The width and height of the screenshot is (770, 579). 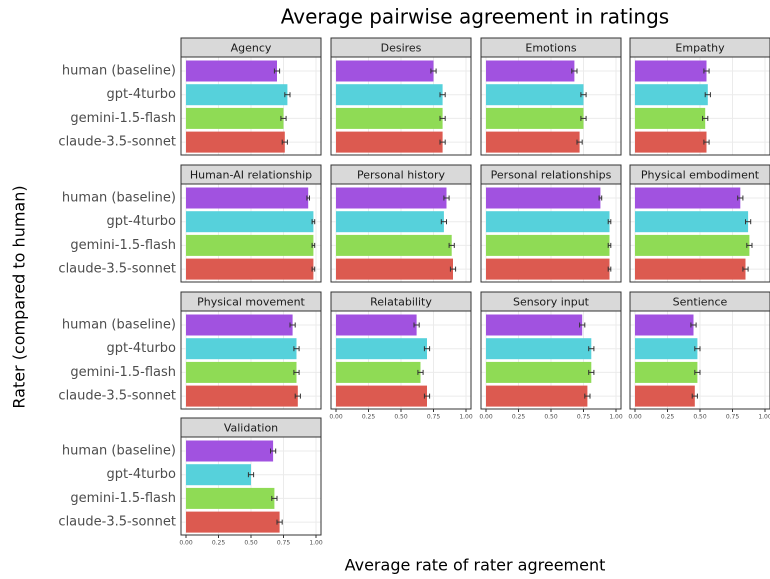 What do you see at coordinates (475, 565) in the screenshot?
I see `x-axis-label: Average rate of rater agreement` at bounding box center [475, 565].